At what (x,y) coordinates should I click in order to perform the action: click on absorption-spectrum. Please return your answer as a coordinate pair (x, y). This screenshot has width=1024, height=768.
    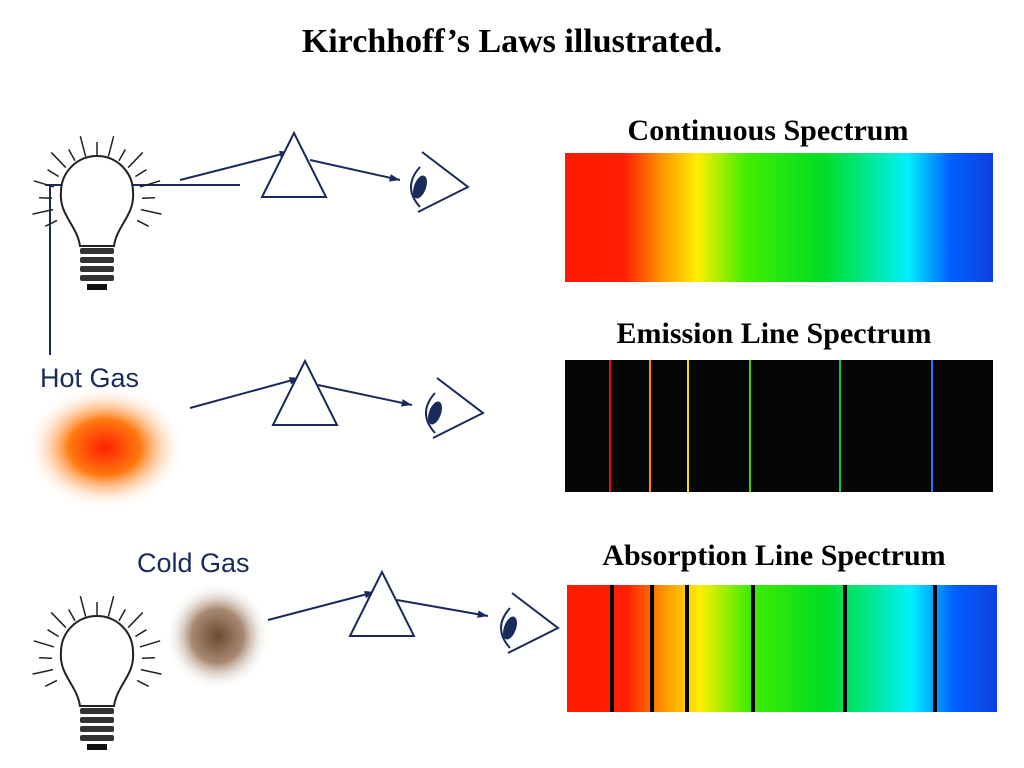
    Looking at the image, I should click on (782, 648).